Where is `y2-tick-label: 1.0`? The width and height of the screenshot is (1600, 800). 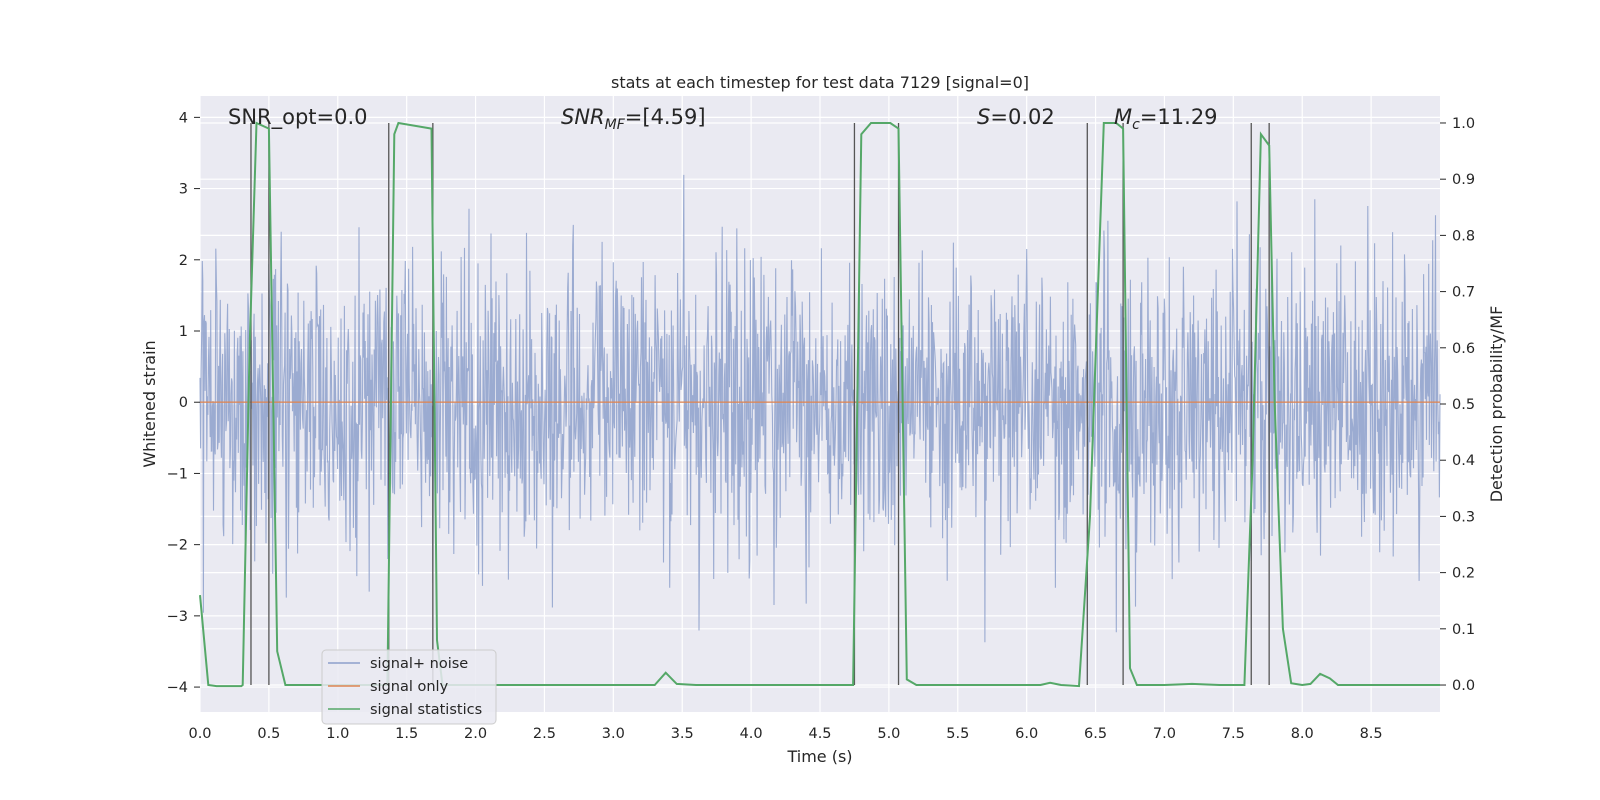
y2-tick-label: 1.0 is located at coordinates (1463, 124).